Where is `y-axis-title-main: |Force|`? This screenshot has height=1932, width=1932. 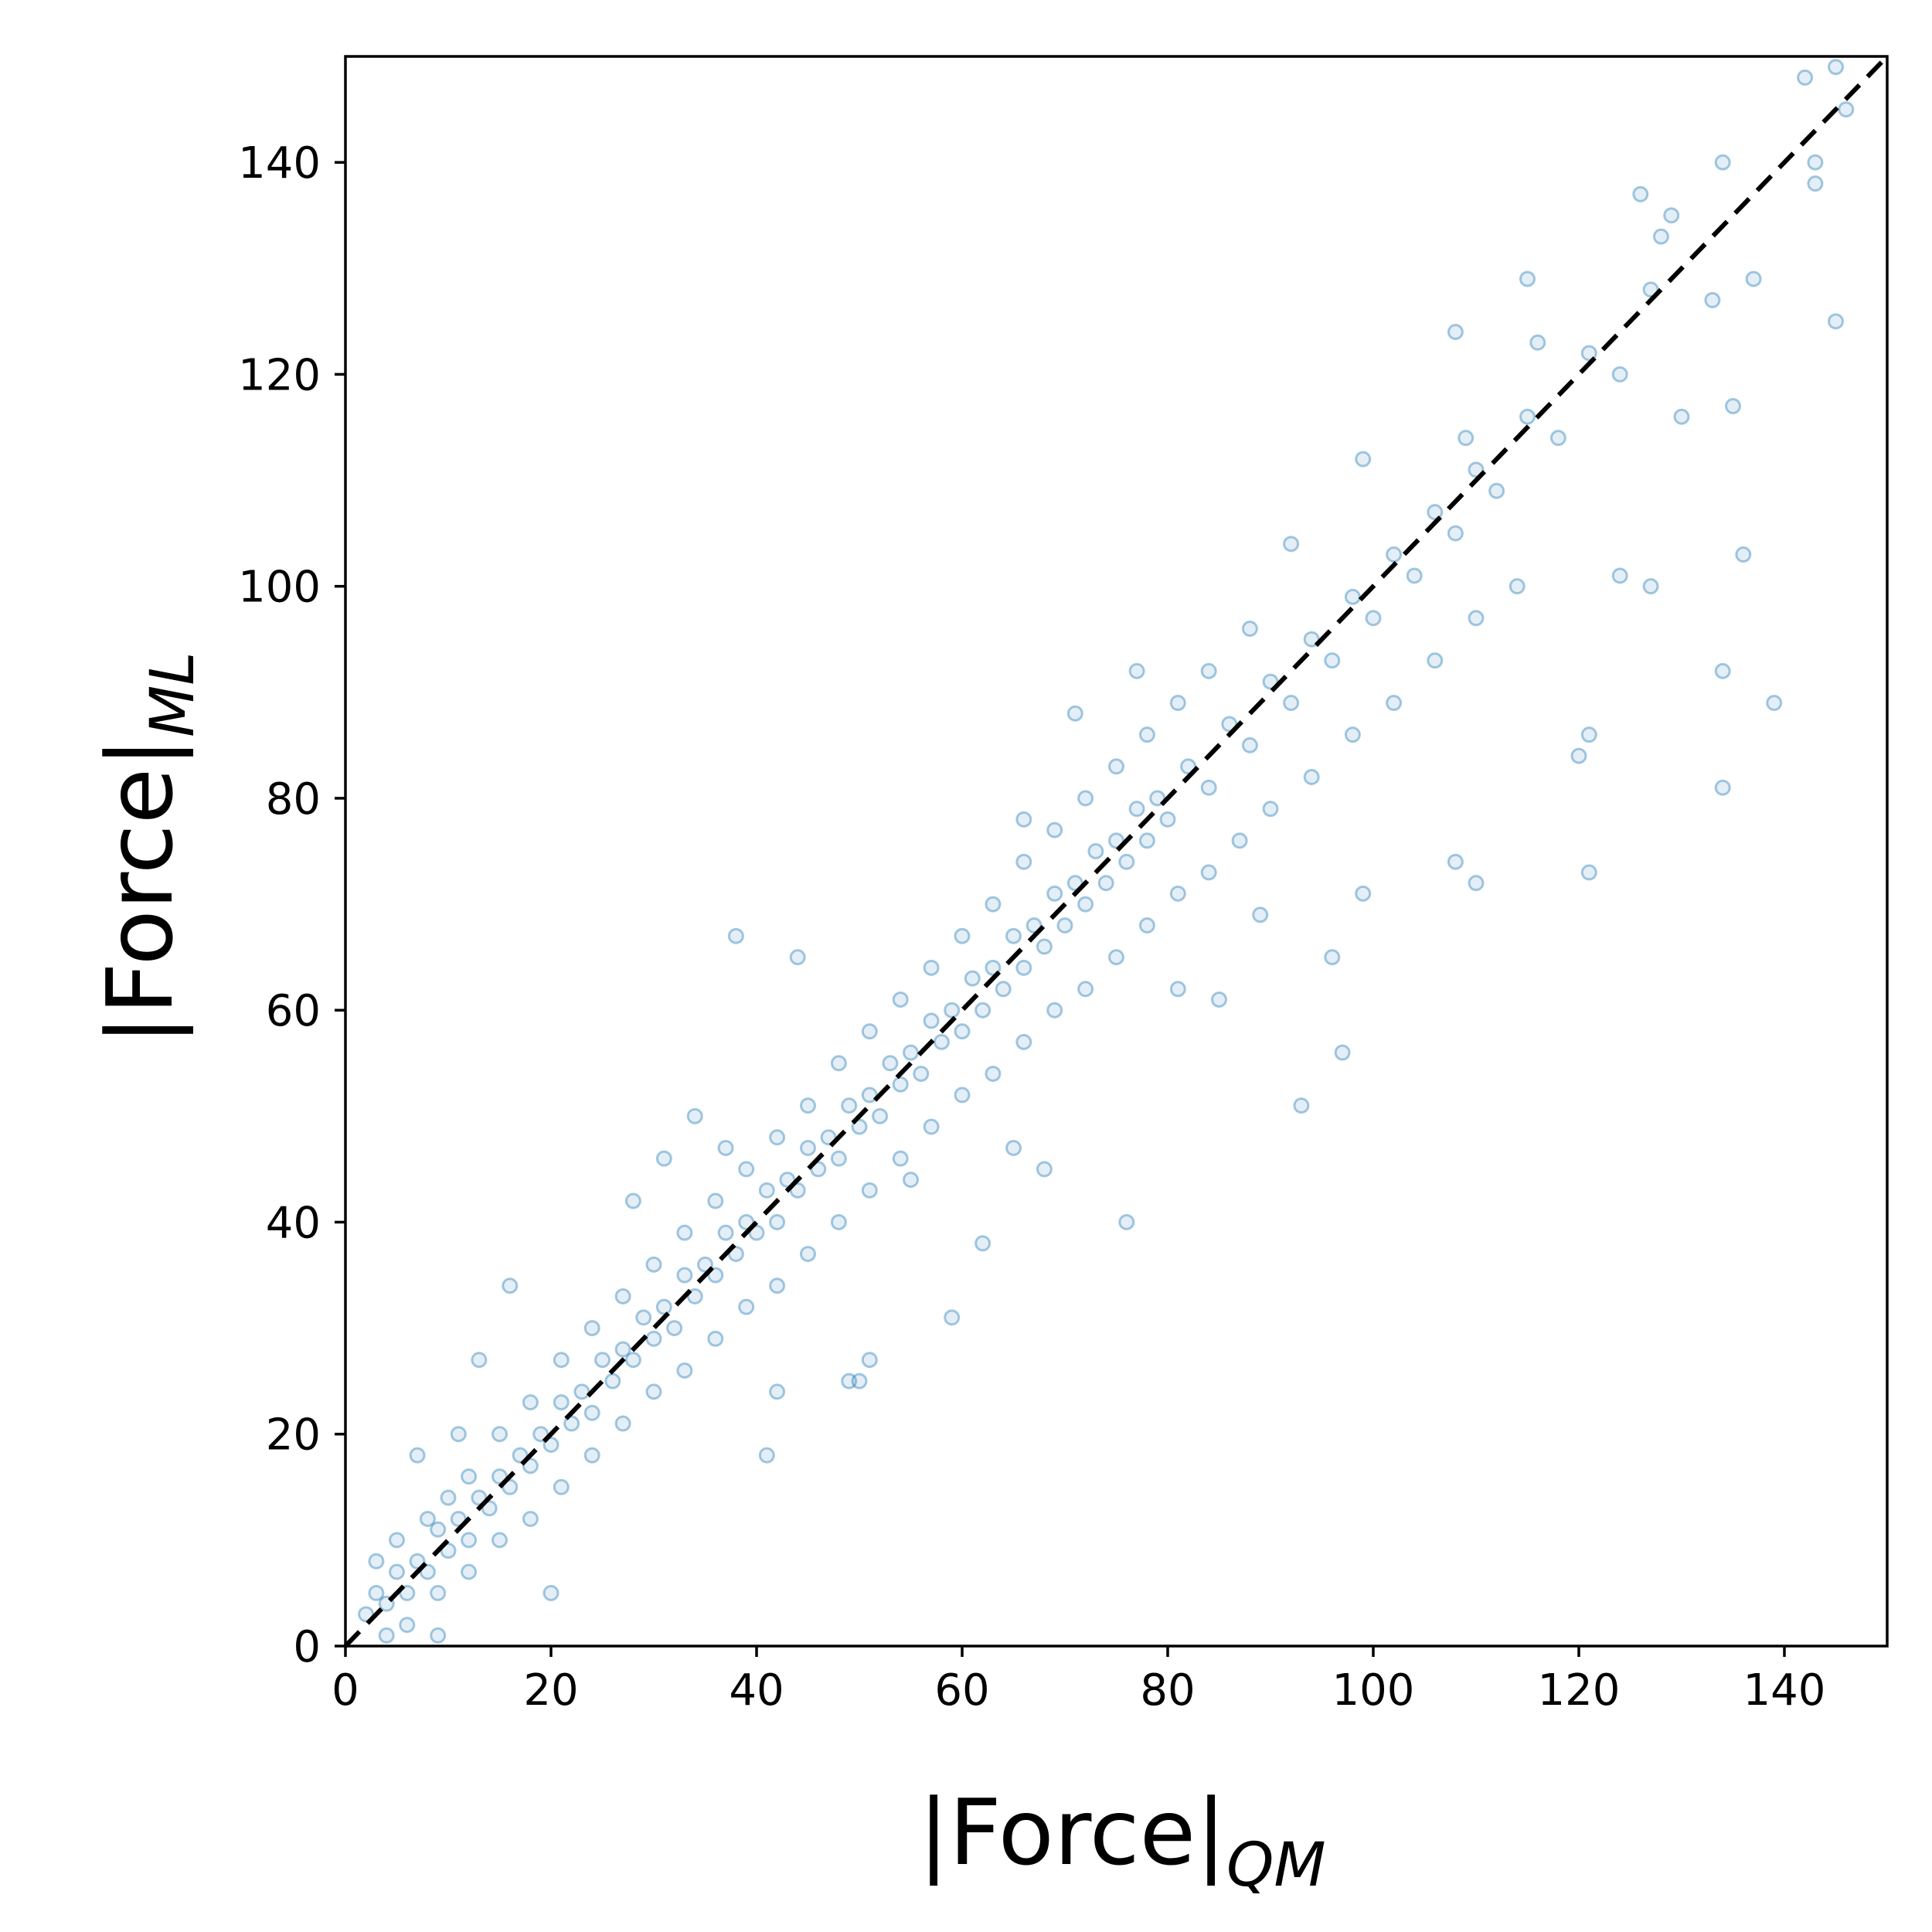 y-axis-title-main: |Force| is located at coordinates (140, 892).